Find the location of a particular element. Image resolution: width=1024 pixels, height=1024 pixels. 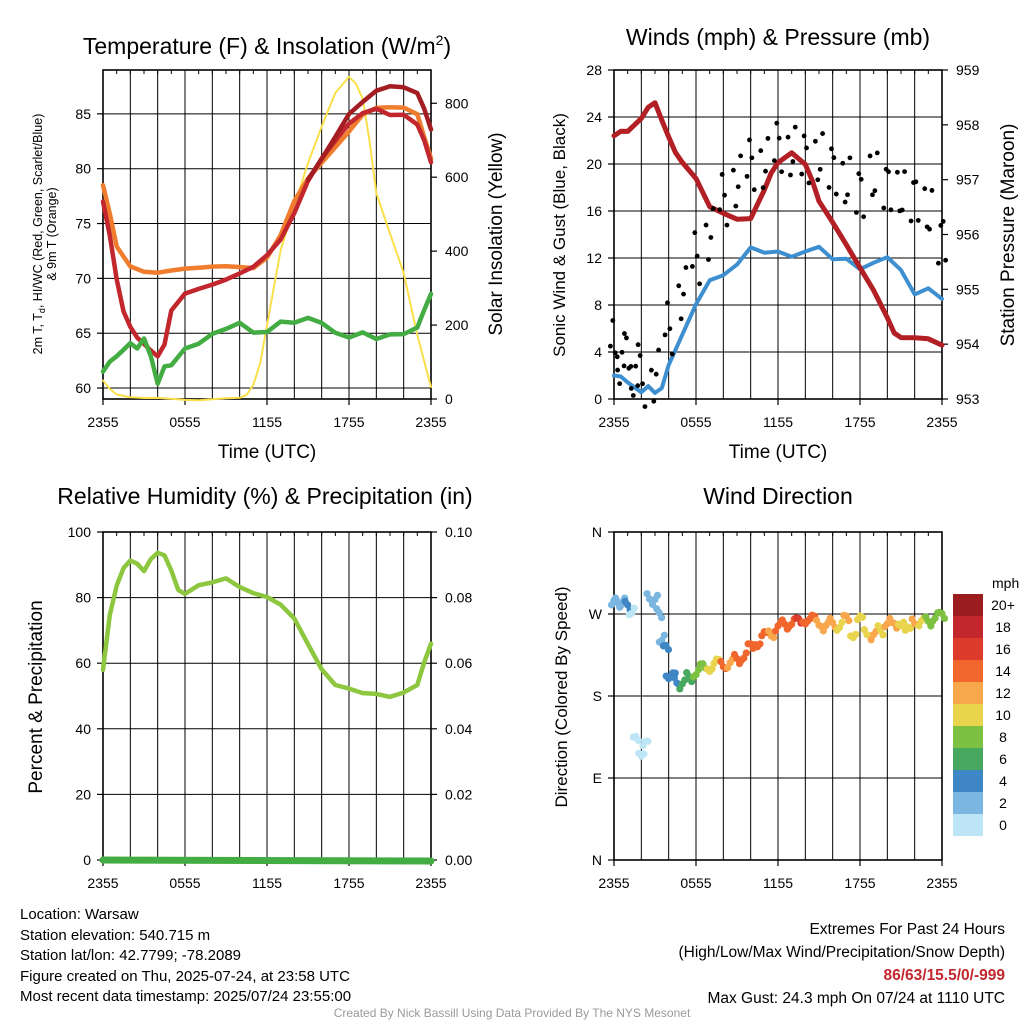

y-tick-label: 80 is located at coordinates (83, 169).